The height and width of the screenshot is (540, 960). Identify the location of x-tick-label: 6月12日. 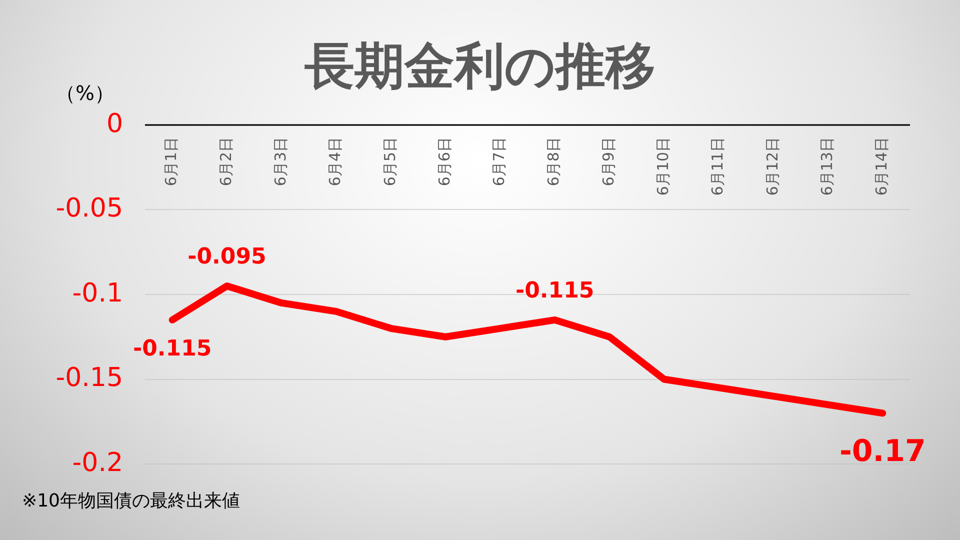
(772, 166).